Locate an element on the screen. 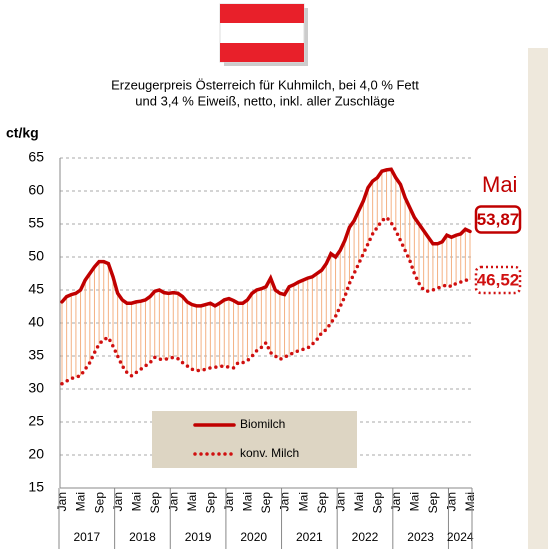 Image resolution: width=548 pixels, height=549 pixels. year-label: 2022 is located at coordinates (365, 537).